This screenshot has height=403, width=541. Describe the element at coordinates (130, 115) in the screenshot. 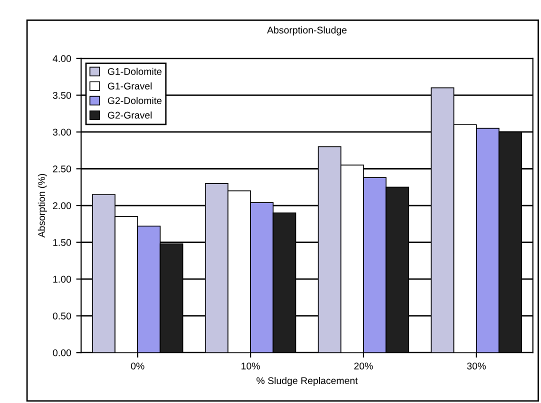

I see `legend-label: G2-Gravel` at that location.